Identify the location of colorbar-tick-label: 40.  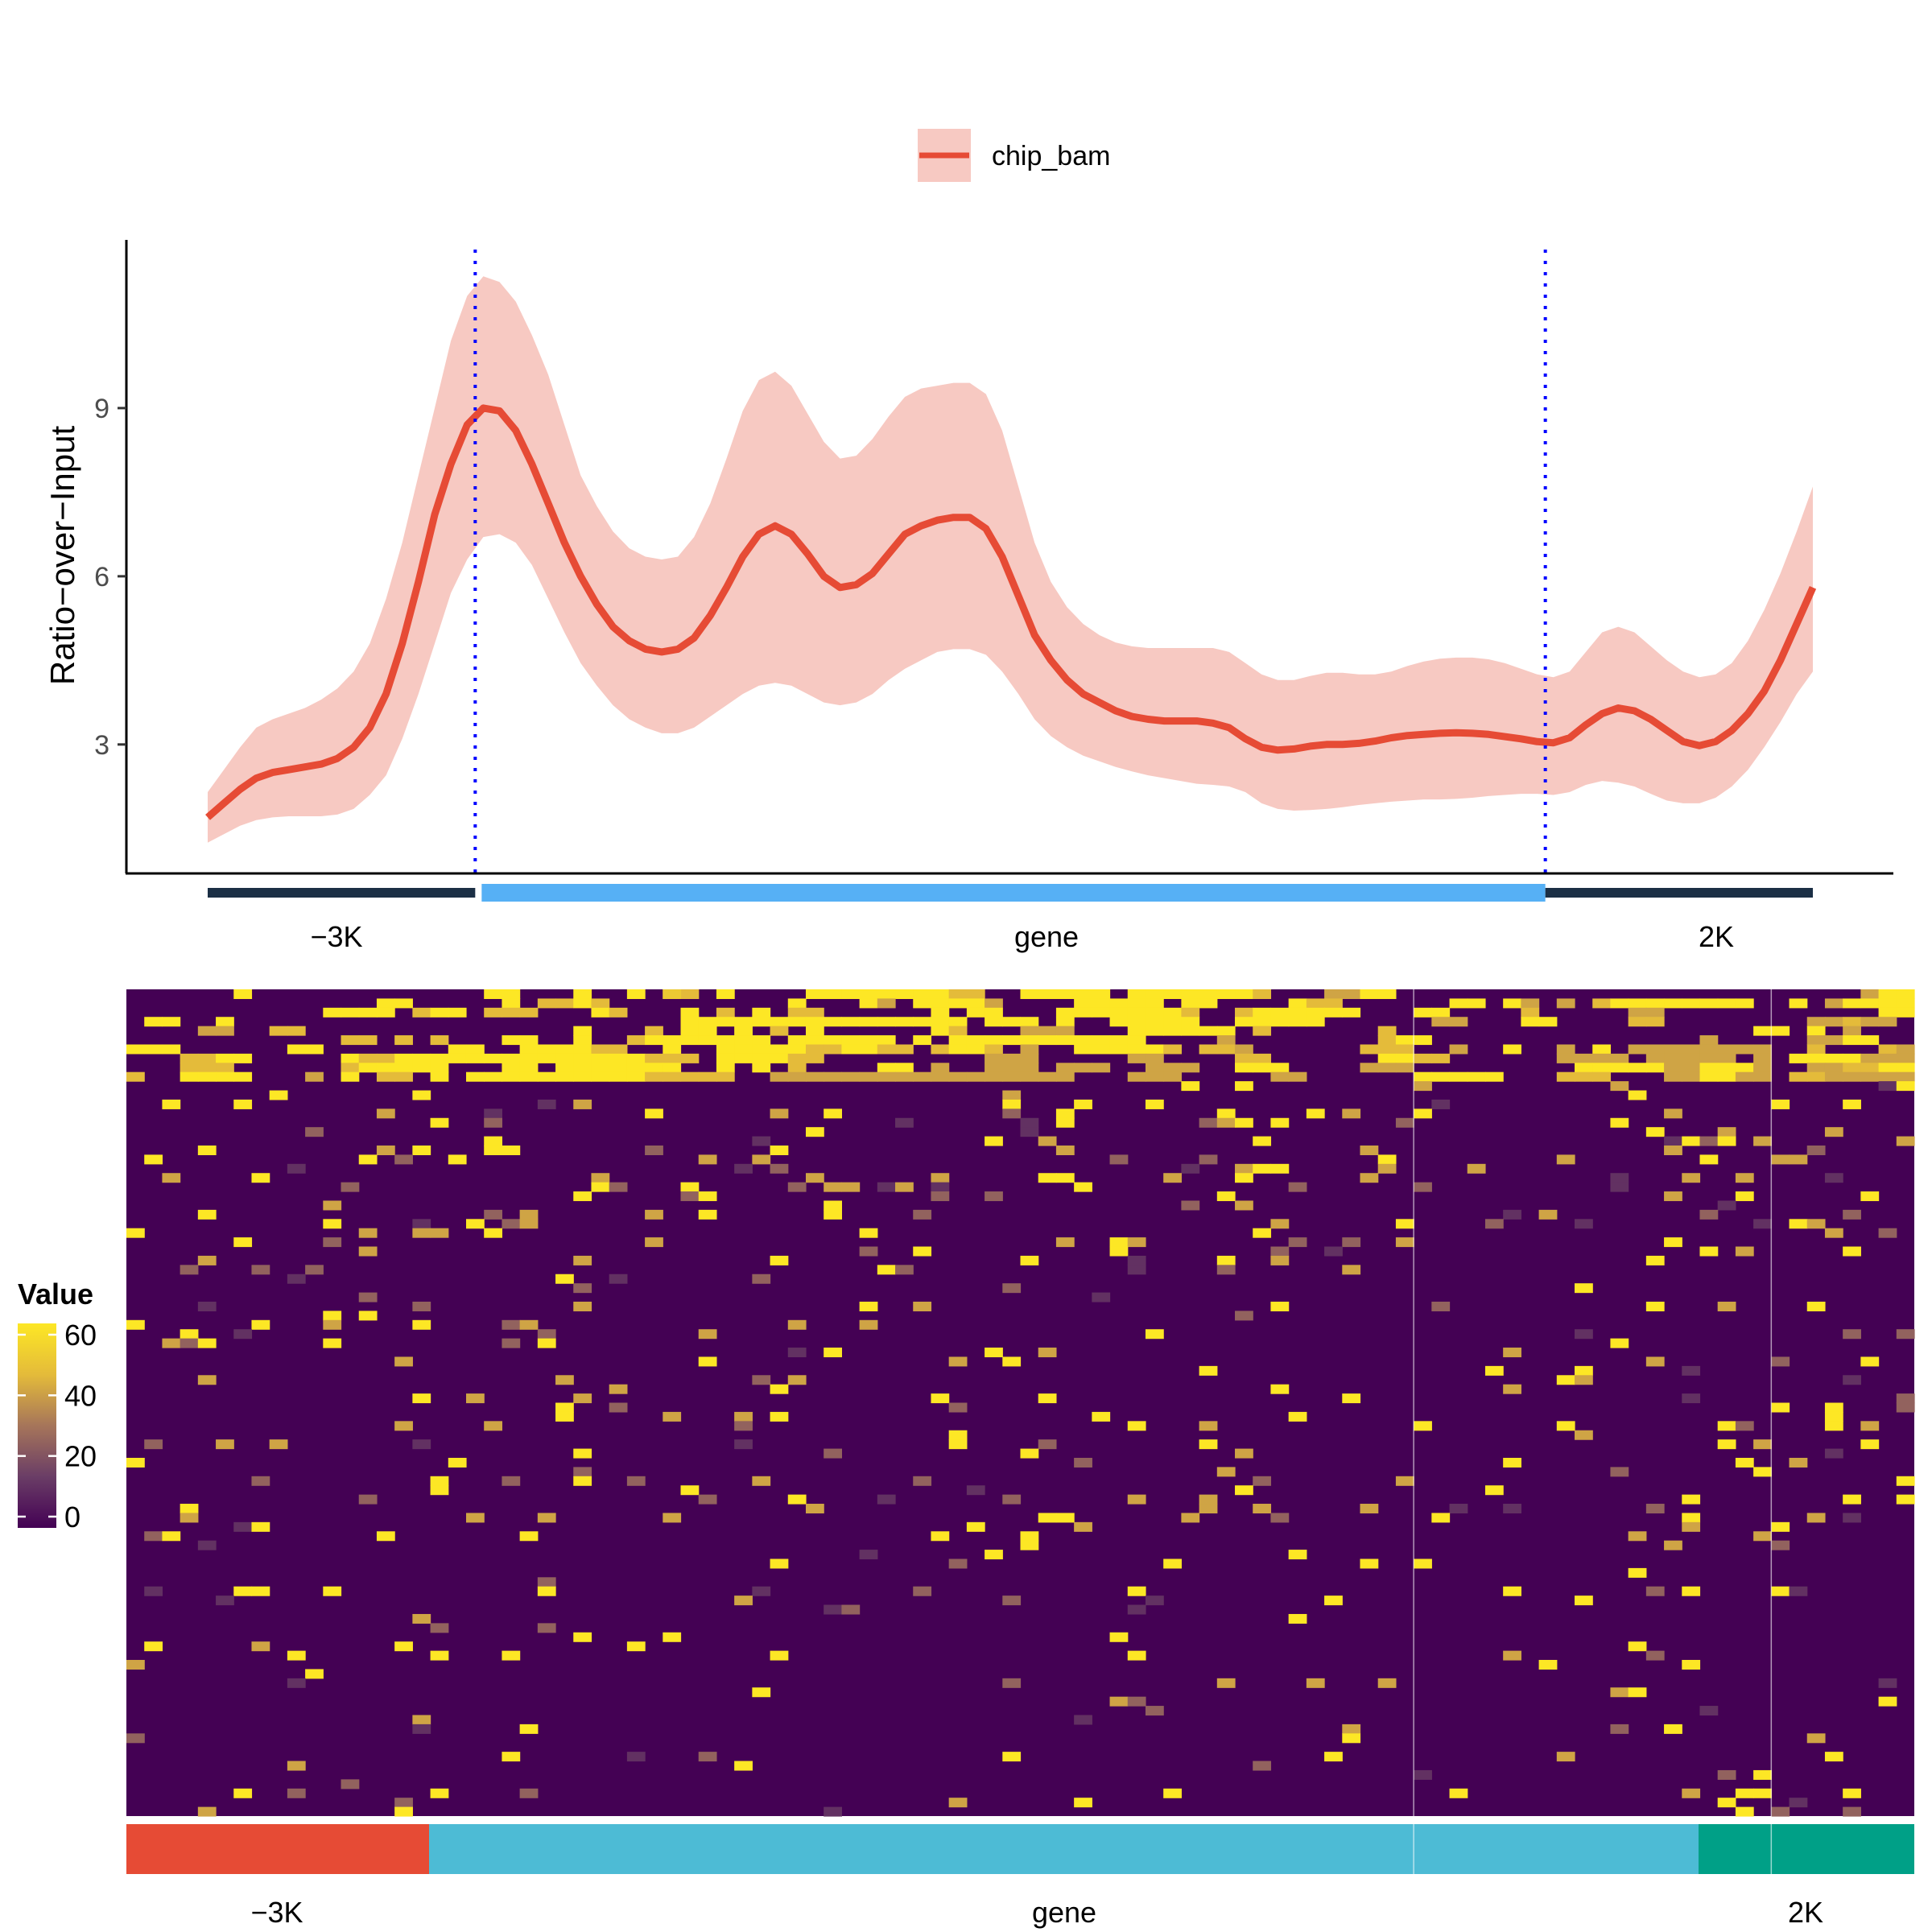
(80, 1395).